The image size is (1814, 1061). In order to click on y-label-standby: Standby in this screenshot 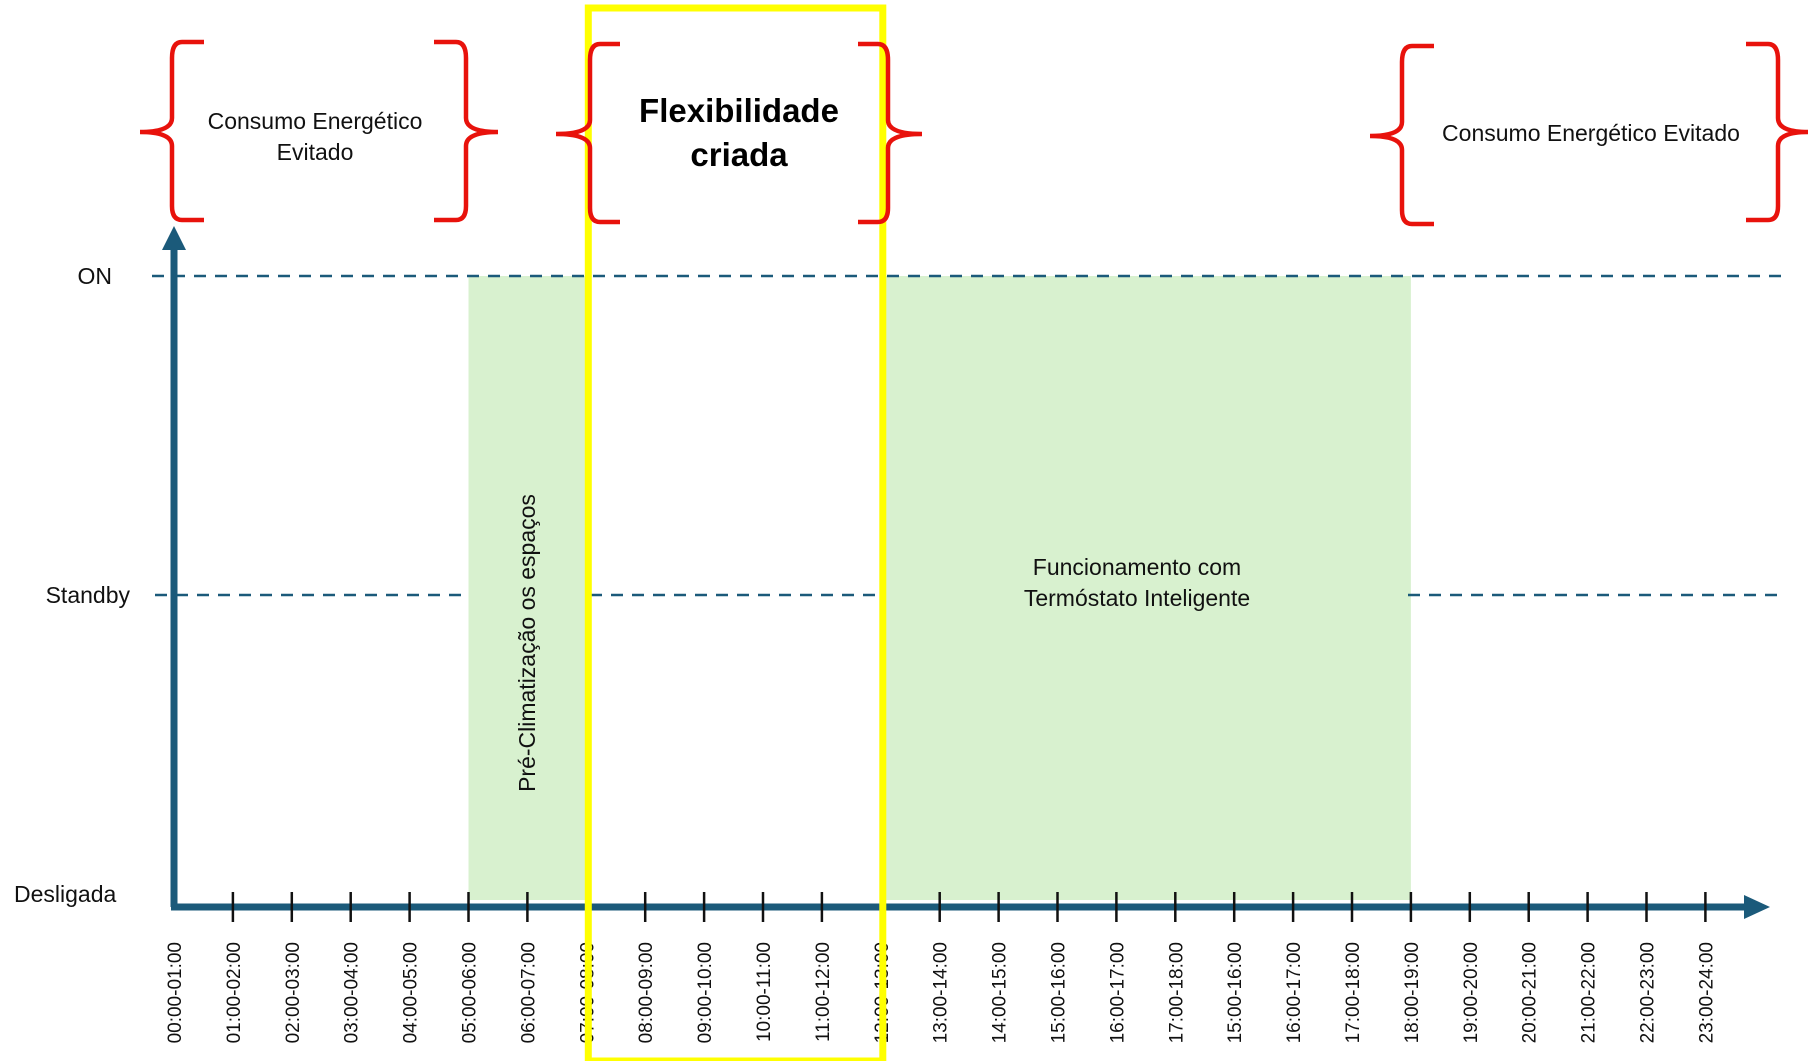, I will do `click(88, 595)`.